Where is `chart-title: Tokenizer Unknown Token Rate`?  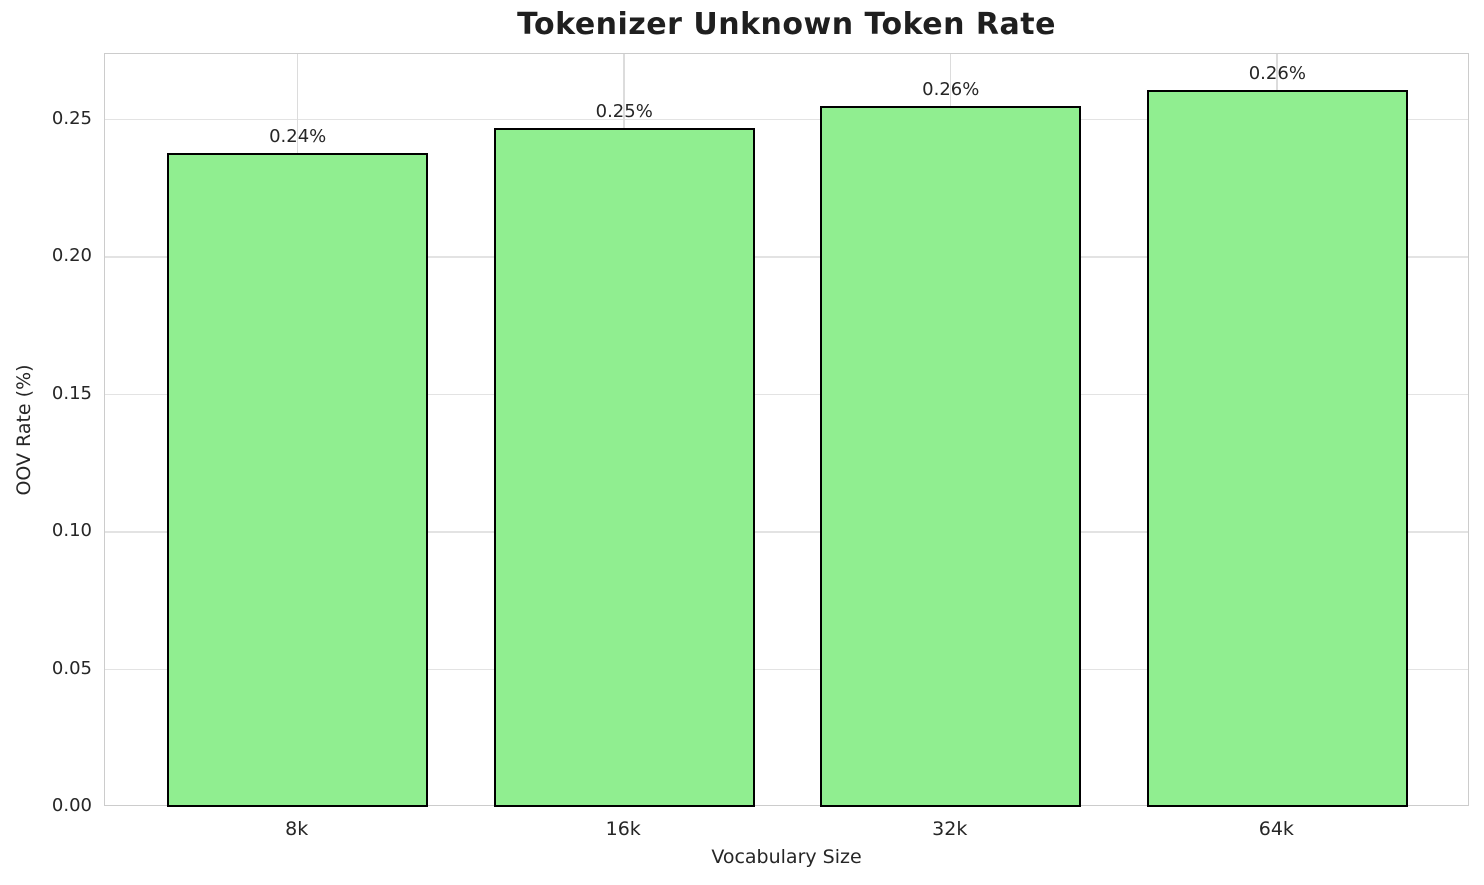
chart-title: Tokenizer Unknown Token Rate is located at coordinates (786, 24).